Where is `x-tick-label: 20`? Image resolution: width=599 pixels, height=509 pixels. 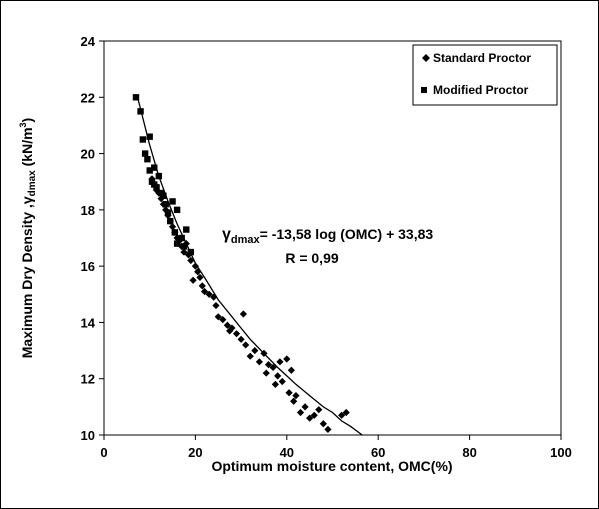 x-tick-label: 20 is located at coordinates (195, 452).